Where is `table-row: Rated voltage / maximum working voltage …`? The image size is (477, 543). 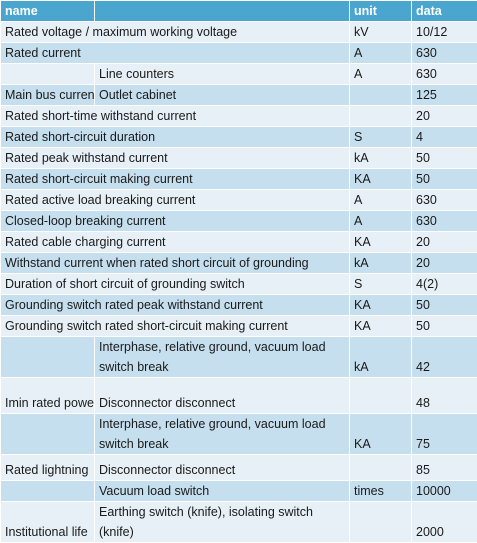 table-row: Rated voltage / maximum working voltage … is located at coordinates (239, 32).